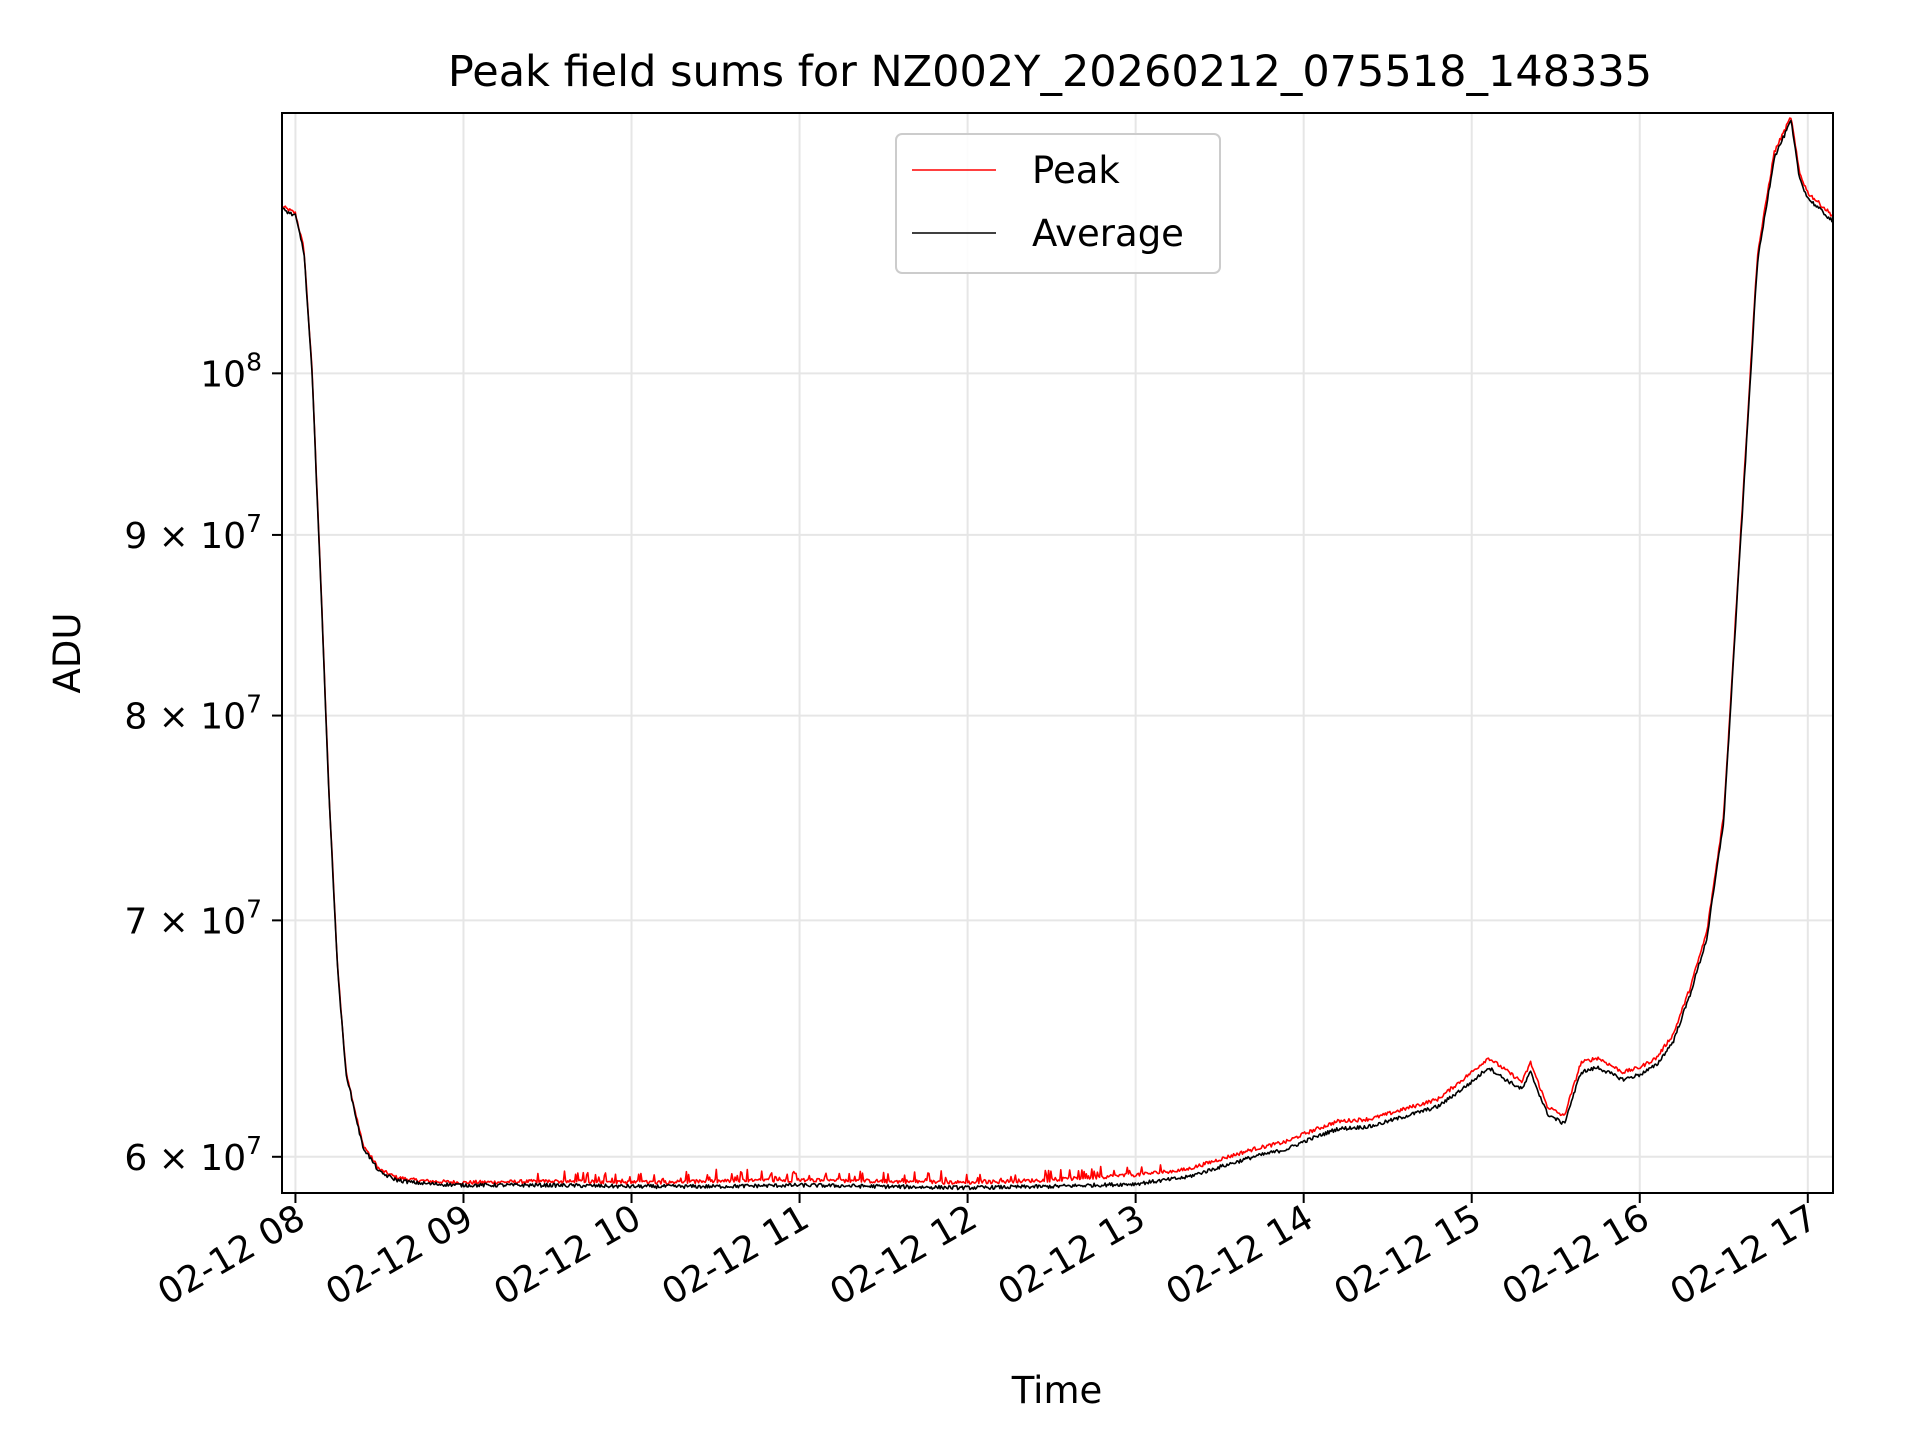 The image size is (1920, 1440). What do you see at coordinates (223, 374) in the screenshot?
I see `y-tick-mantissa: 10` at bounding box center [223, 374].